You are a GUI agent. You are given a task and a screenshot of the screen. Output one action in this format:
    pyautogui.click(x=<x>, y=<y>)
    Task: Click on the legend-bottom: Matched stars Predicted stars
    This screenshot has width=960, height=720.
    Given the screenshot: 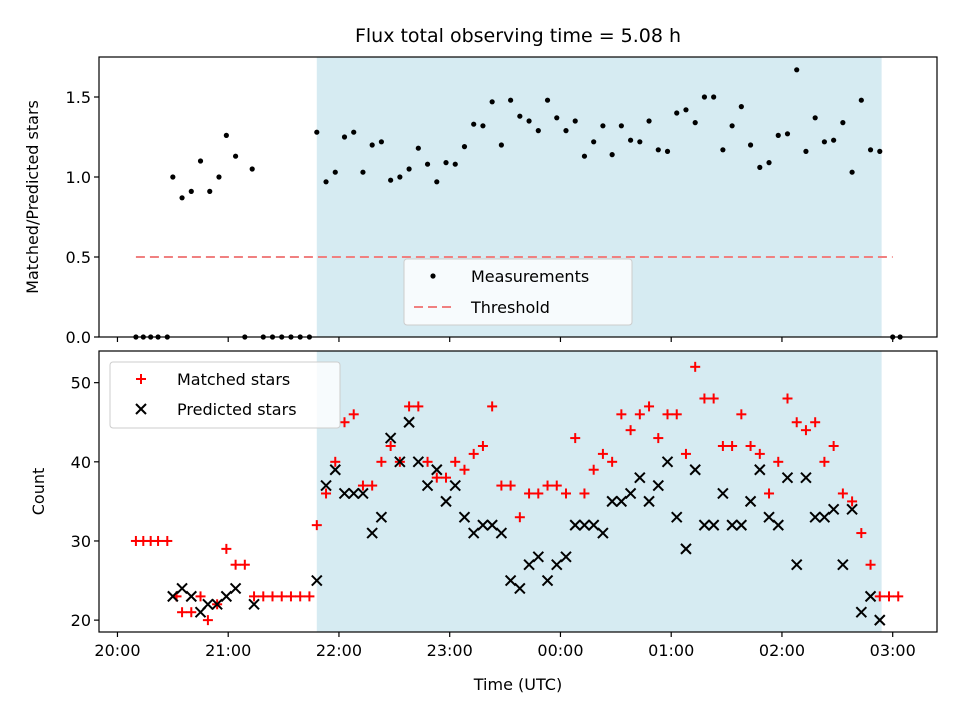 What is the action you would take?
    pyautogui.click(x=225, y=395)
    